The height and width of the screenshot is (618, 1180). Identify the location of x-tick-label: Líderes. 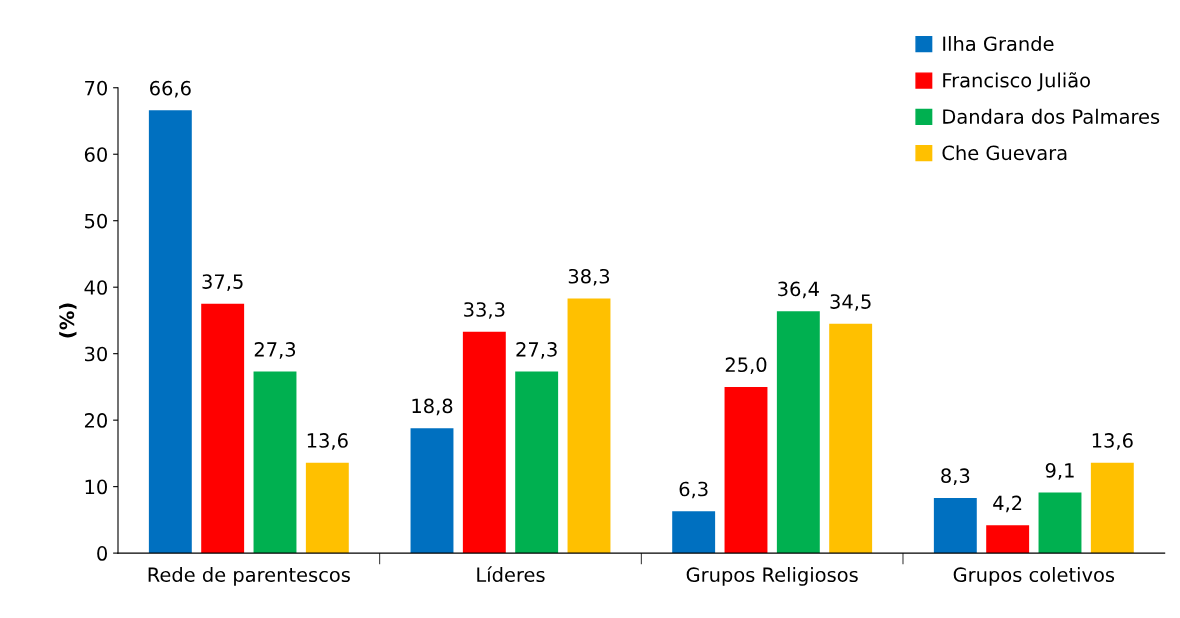
(511, 574).